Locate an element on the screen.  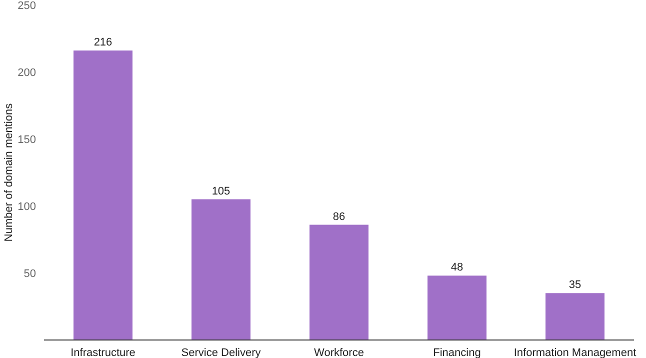
x-tick-label: Workforce is located at coordinates (339, 352).